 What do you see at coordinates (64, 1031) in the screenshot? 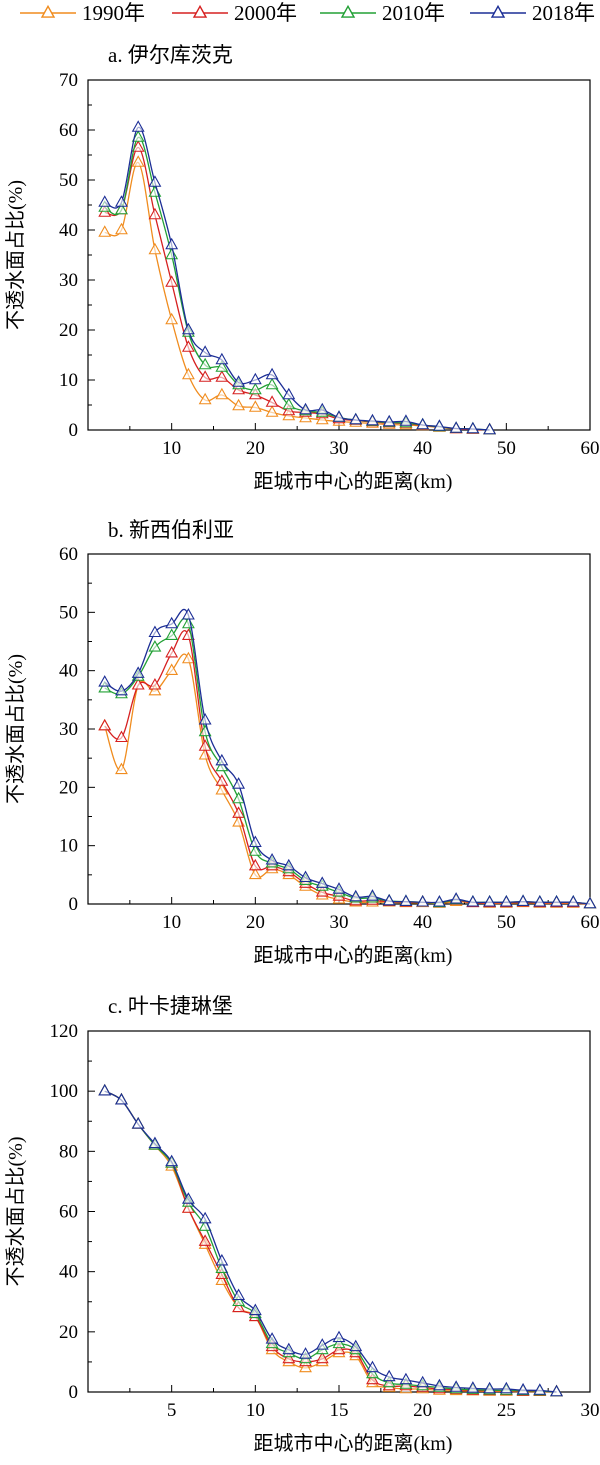
I see `y-tick-label: 120` at bounding box center [64, 1031].